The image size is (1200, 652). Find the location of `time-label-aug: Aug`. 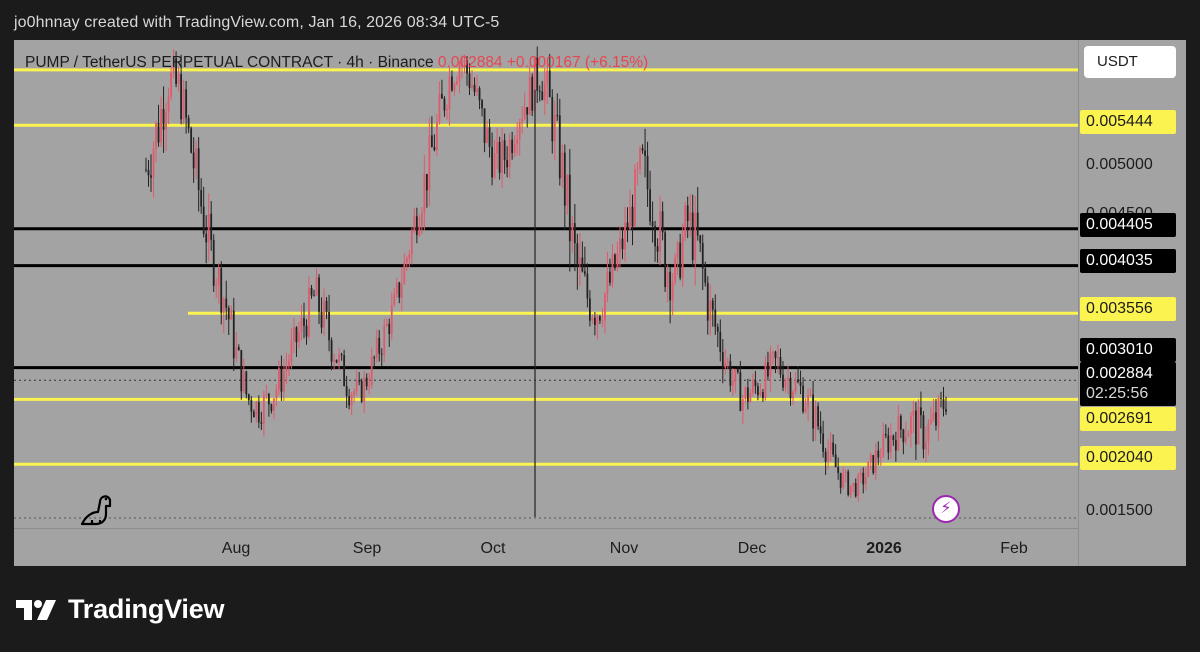

time-label-aug: Aug is located at coordinates (236, 548).